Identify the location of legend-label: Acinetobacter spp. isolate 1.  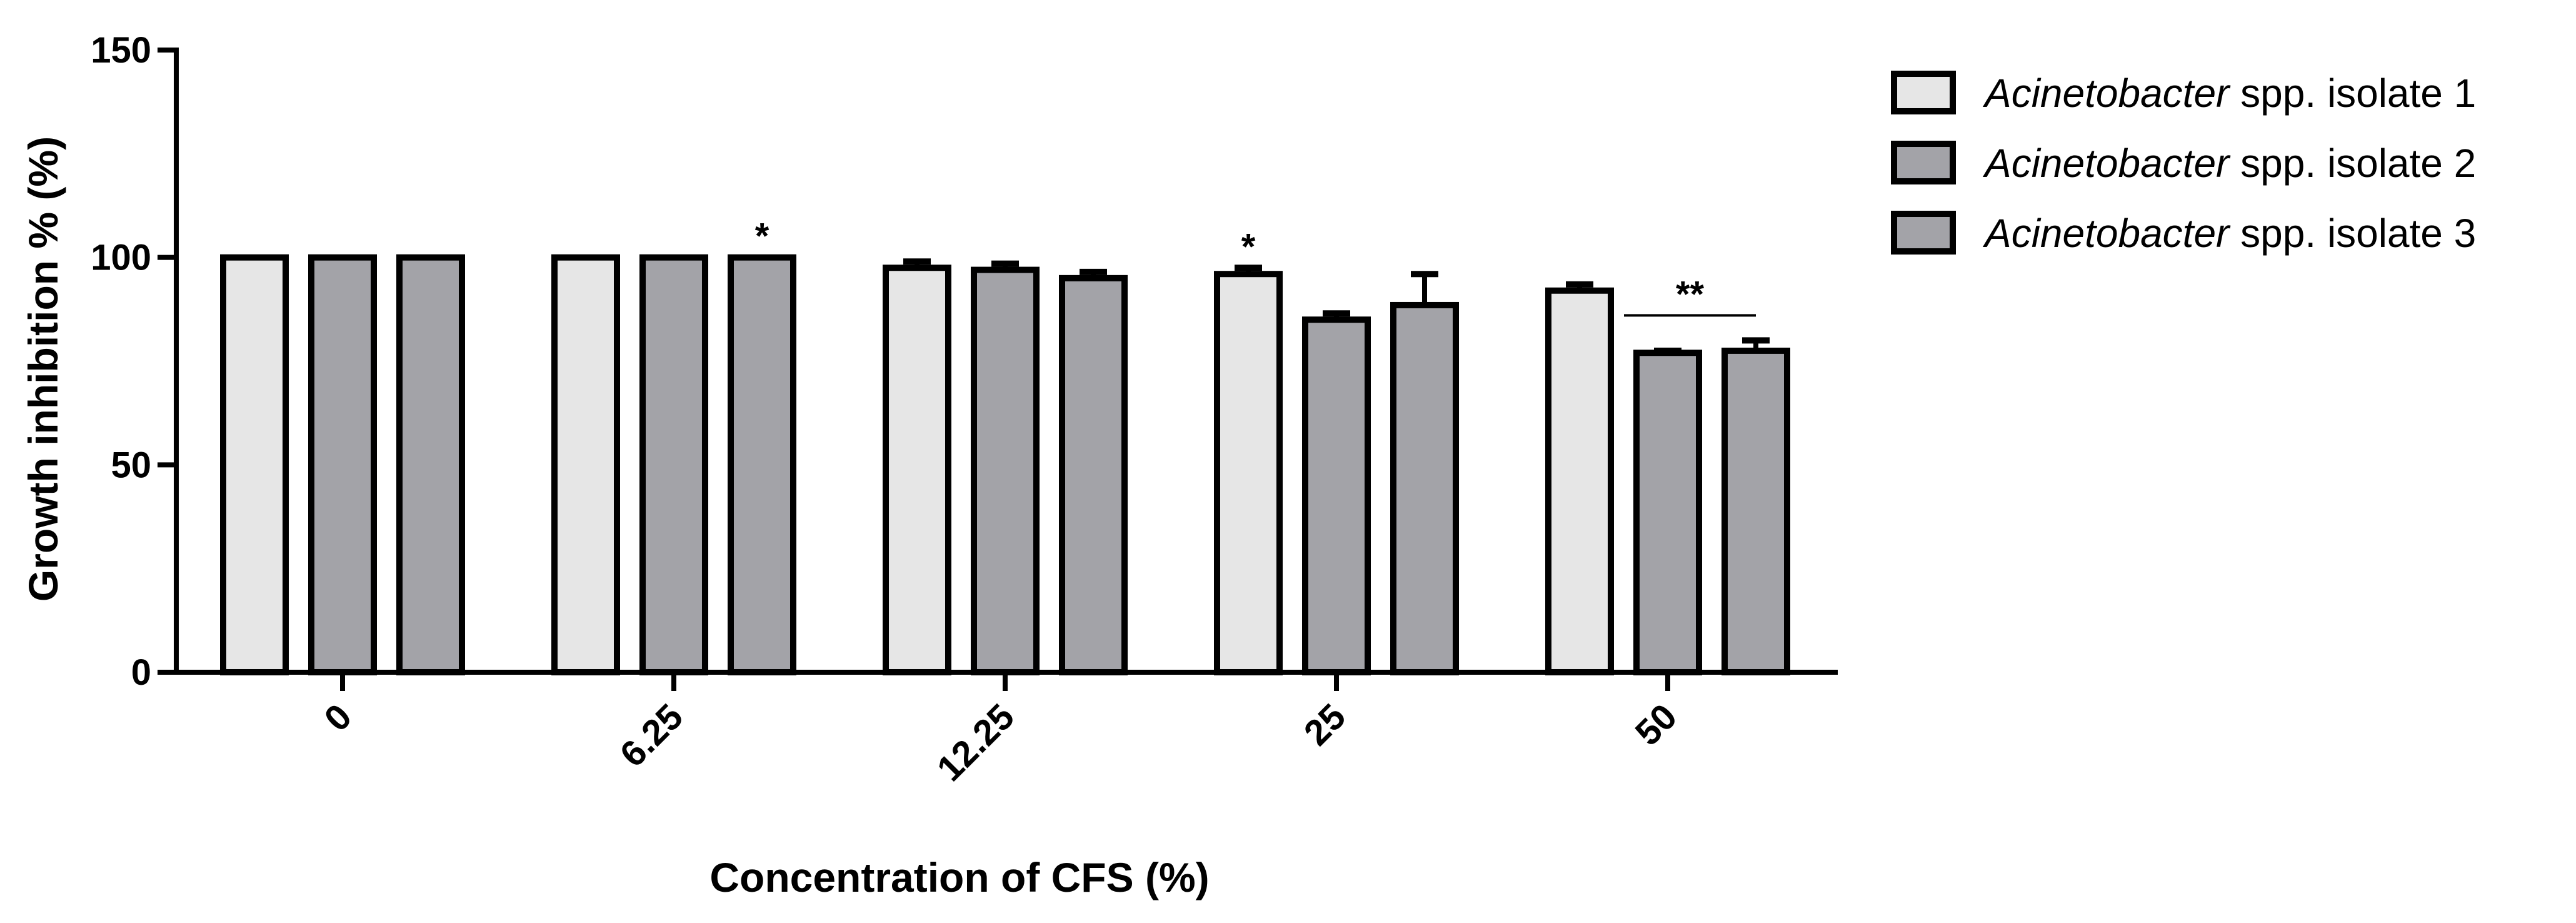
(2229, 93).